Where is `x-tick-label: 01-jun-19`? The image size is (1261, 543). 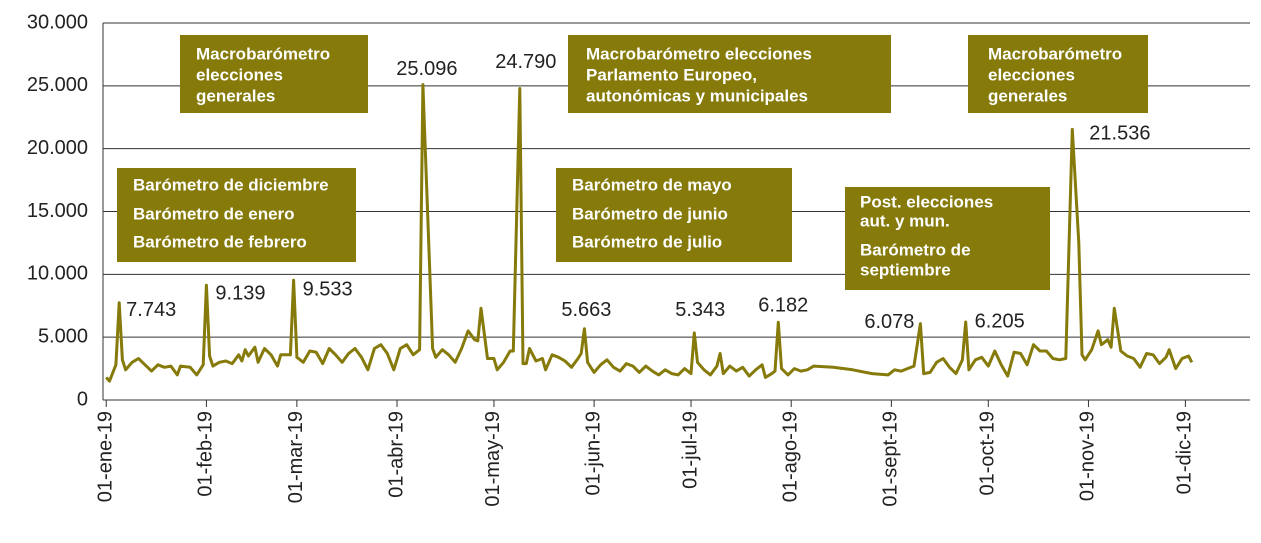
x-tick-label: 01-jun-19 is located at coordinates (593, 453).